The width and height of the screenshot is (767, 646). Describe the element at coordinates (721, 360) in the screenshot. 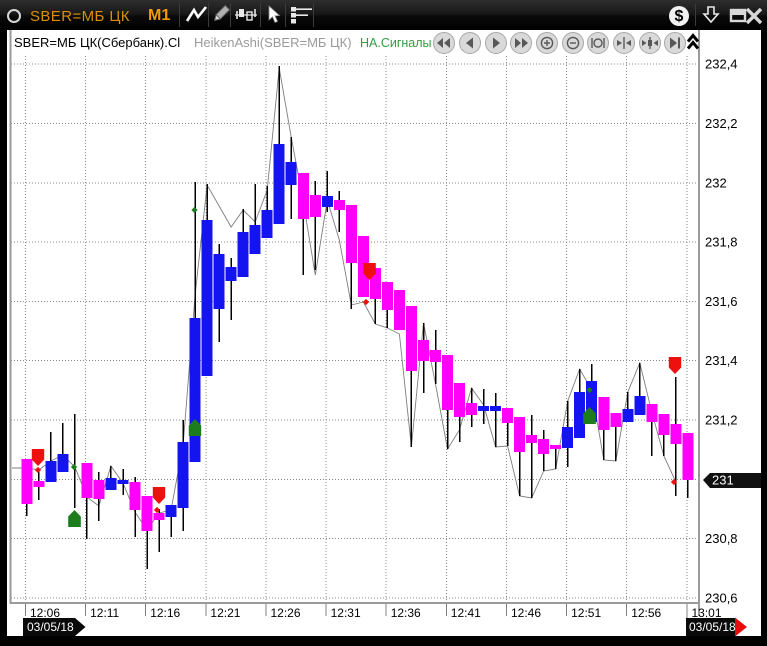

I see `svg-text: 231,4` at that location.